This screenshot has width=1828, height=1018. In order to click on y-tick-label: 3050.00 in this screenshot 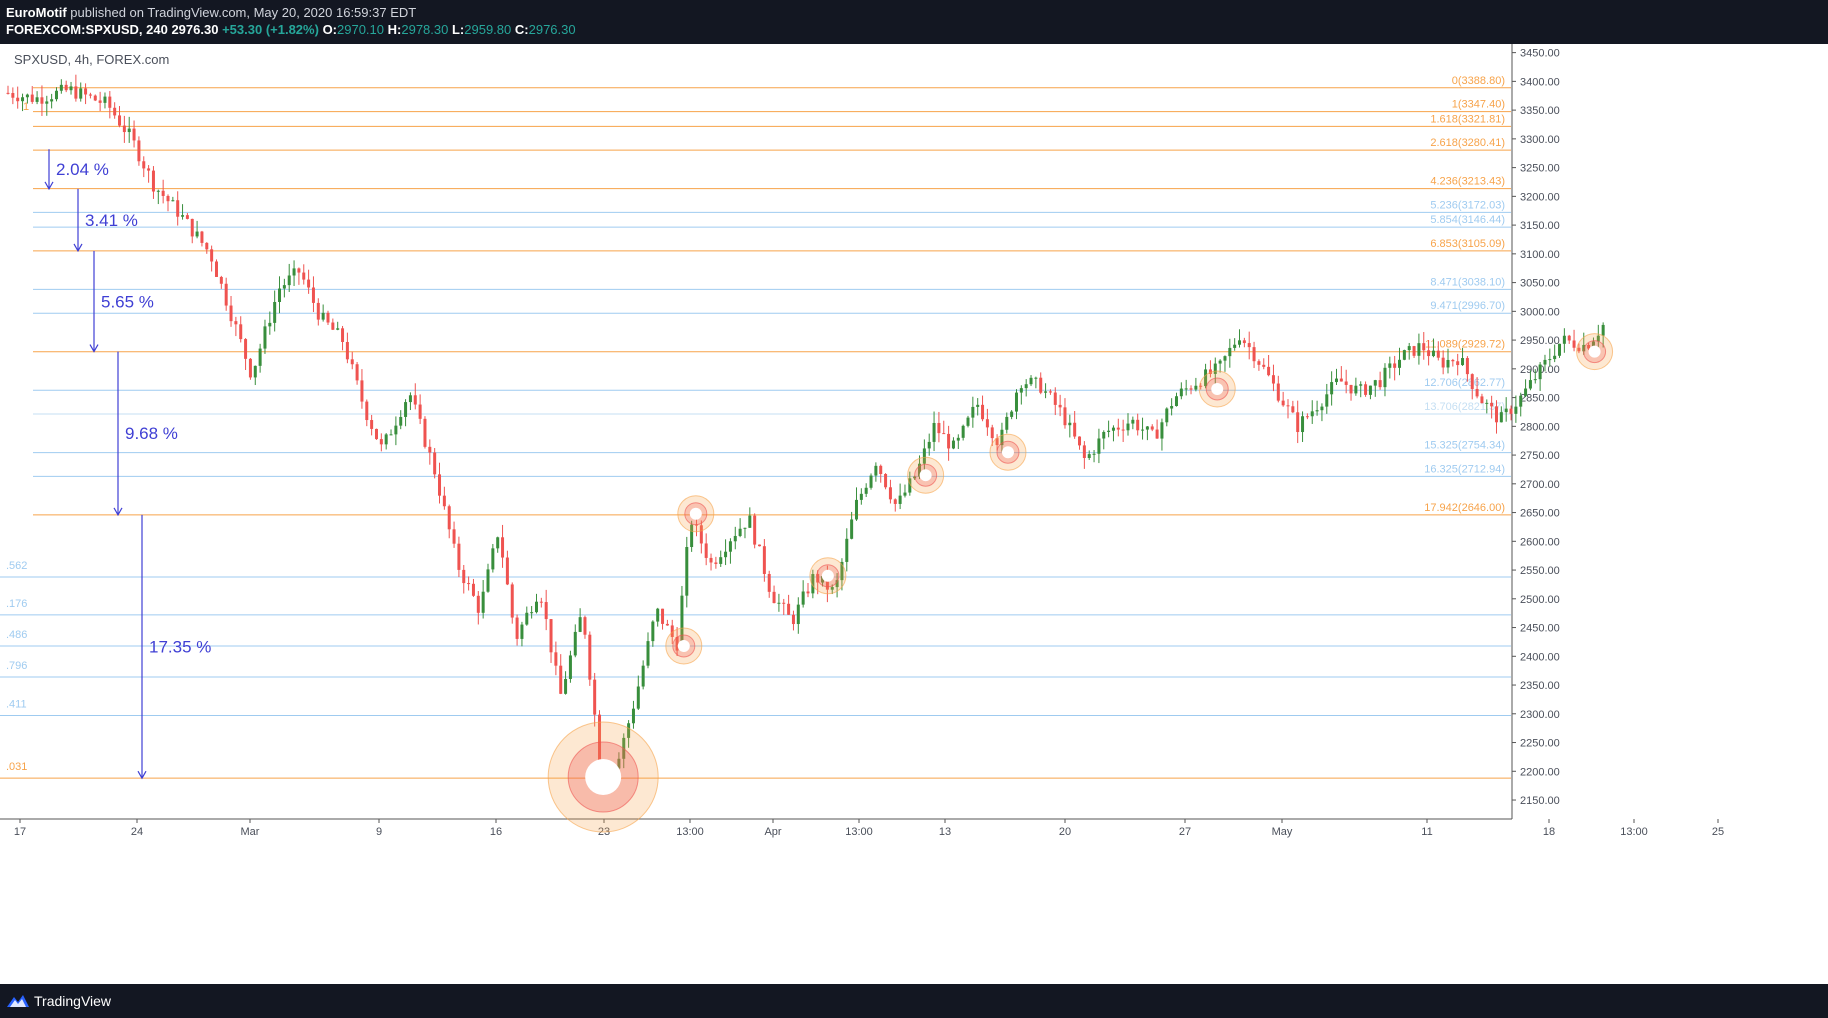, I will do `click(1540, 284)`.